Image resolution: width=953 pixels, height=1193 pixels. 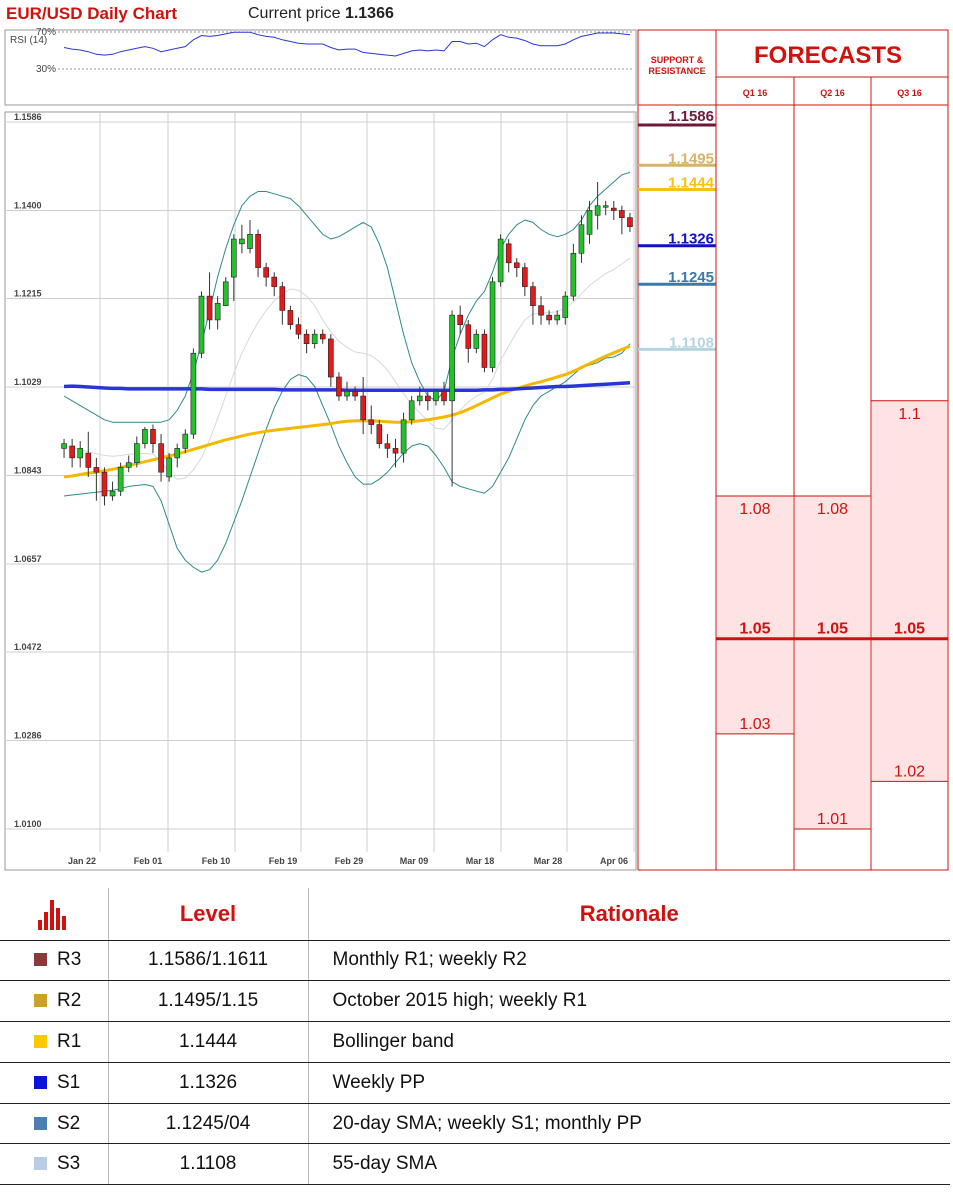 What do you see at coordinates (832, 819) in the screenshot?
I see `forecast-low-value: 1.01` at bounding box center [832, 819].